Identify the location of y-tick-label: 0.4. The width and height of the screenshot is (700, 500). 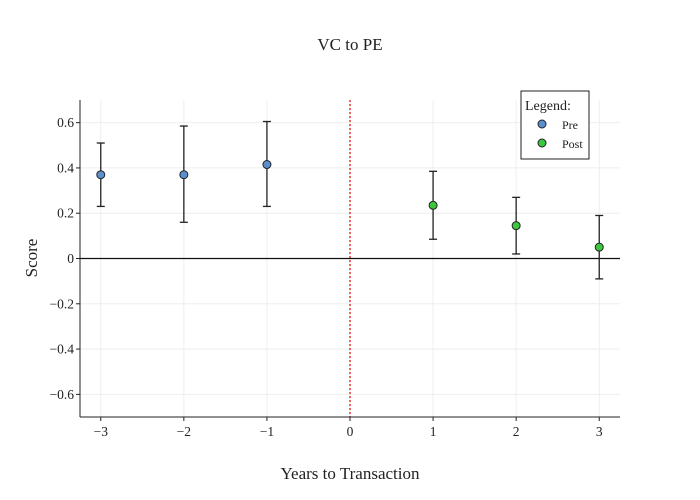
(65, 167).